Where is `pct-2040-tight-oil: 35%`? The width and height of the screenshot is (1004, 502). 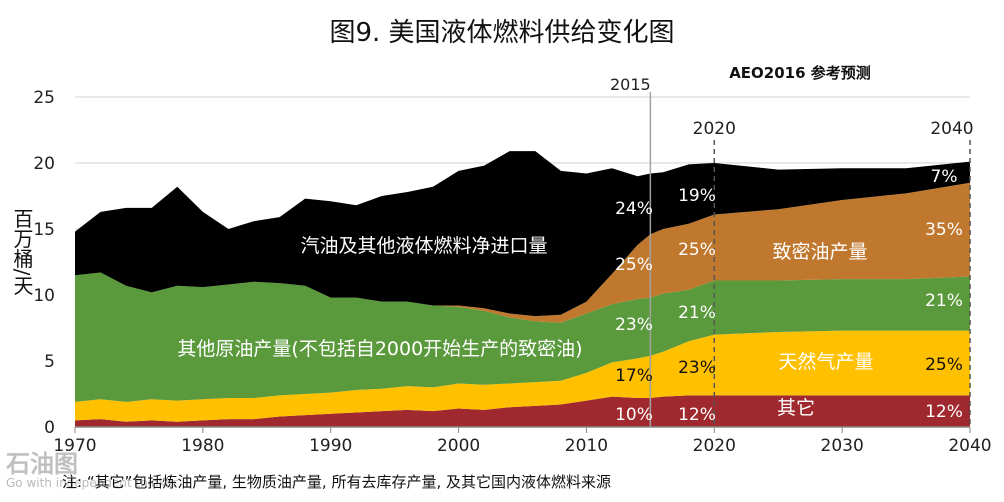
pct-2040-tight-oil: 35% is located at coordinates (944, 230).